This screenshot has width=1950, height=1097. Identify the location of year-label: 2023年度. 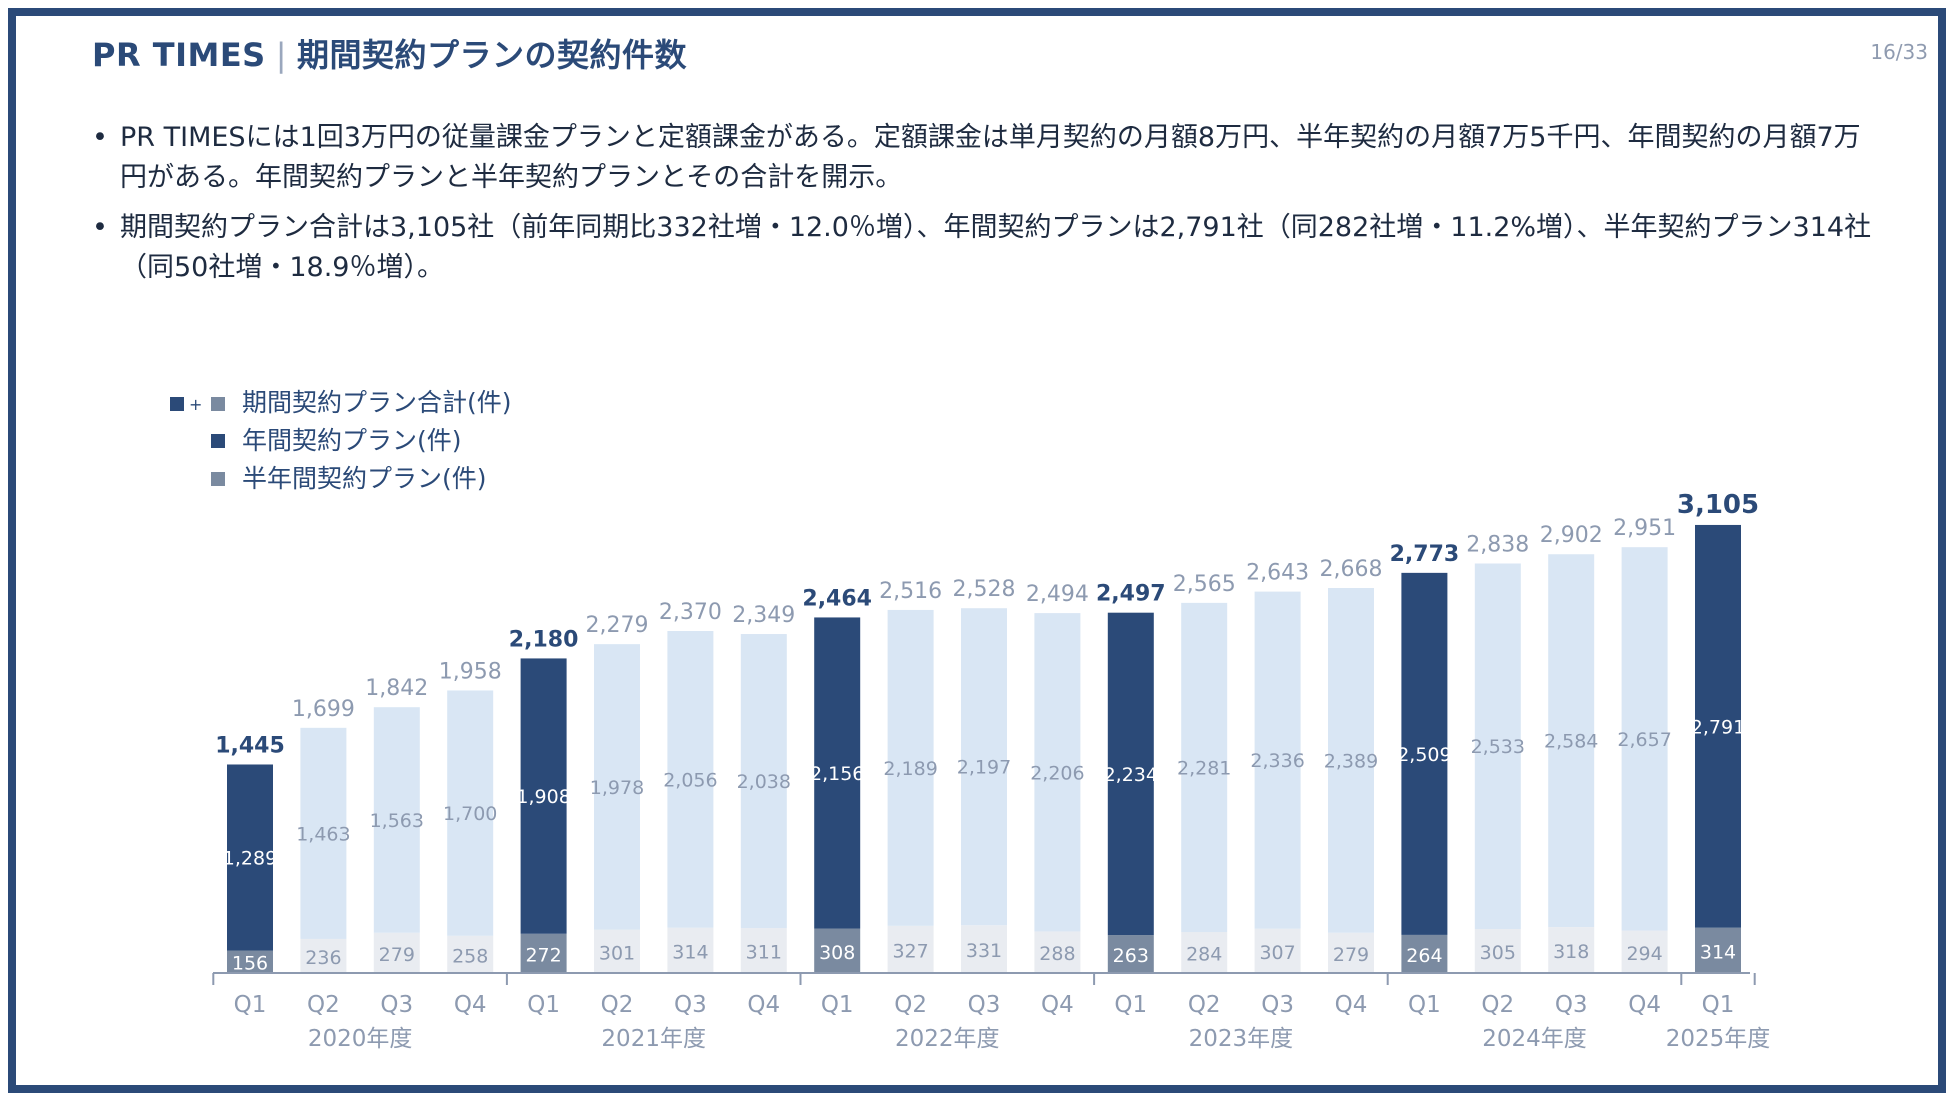
(1241, 1039).